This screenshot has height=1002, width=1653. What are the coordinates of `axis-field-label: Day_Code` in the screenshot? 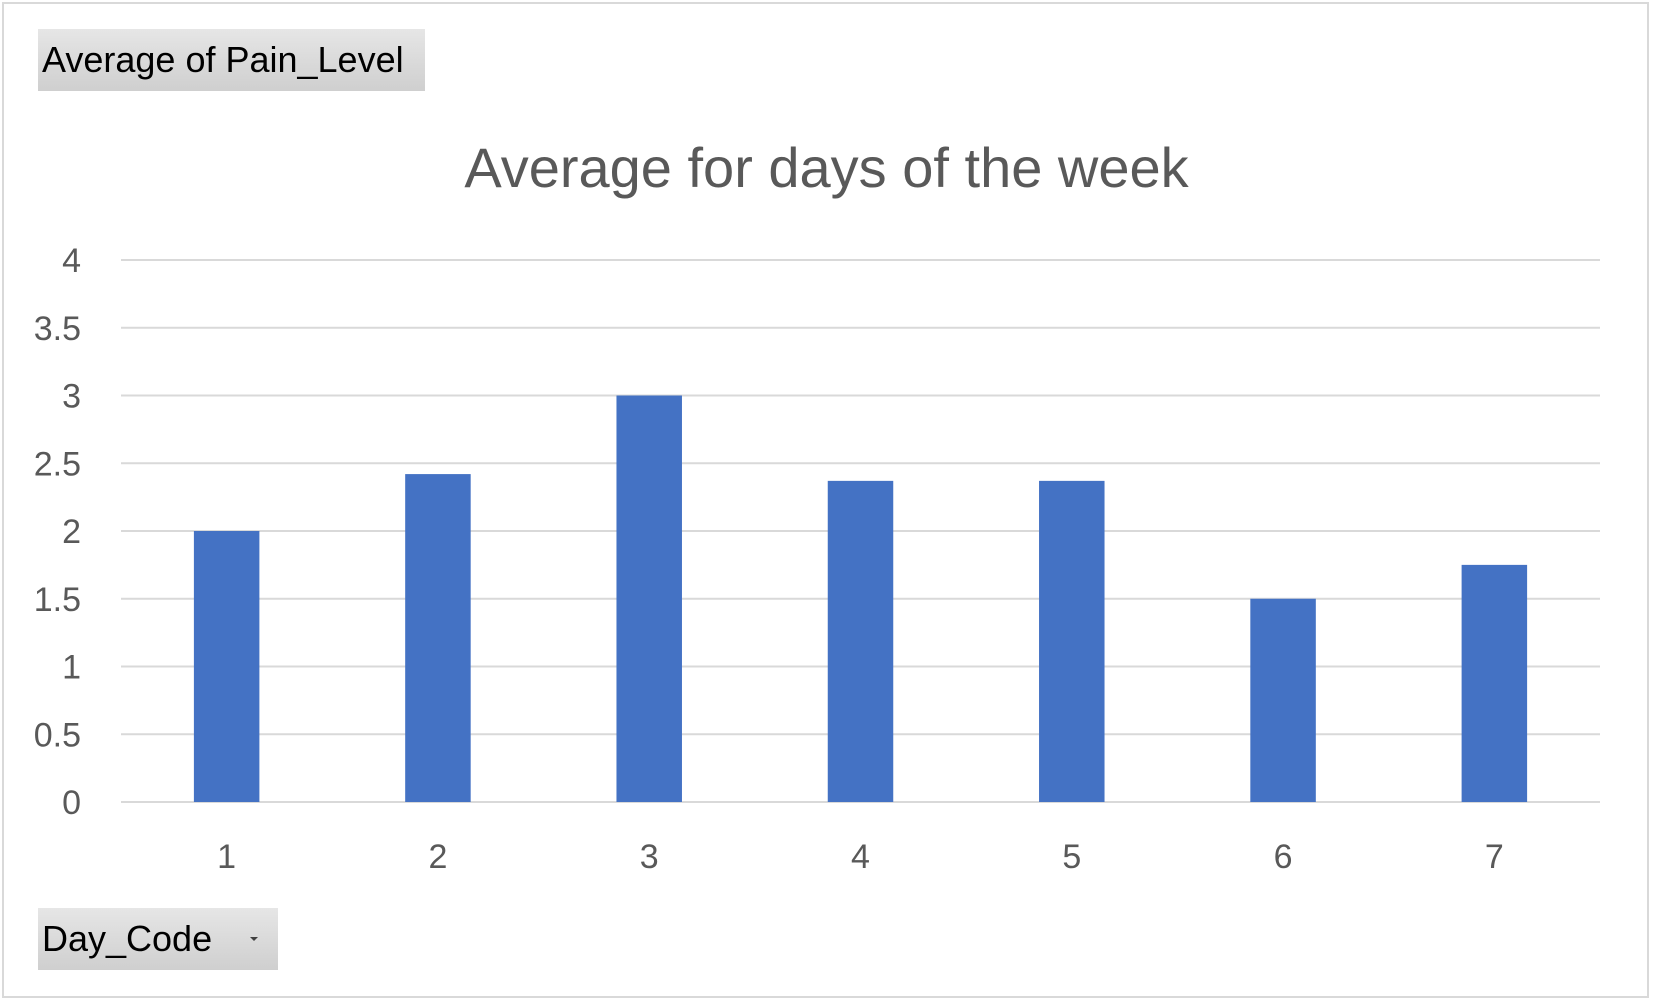 It's located at (127, 938).